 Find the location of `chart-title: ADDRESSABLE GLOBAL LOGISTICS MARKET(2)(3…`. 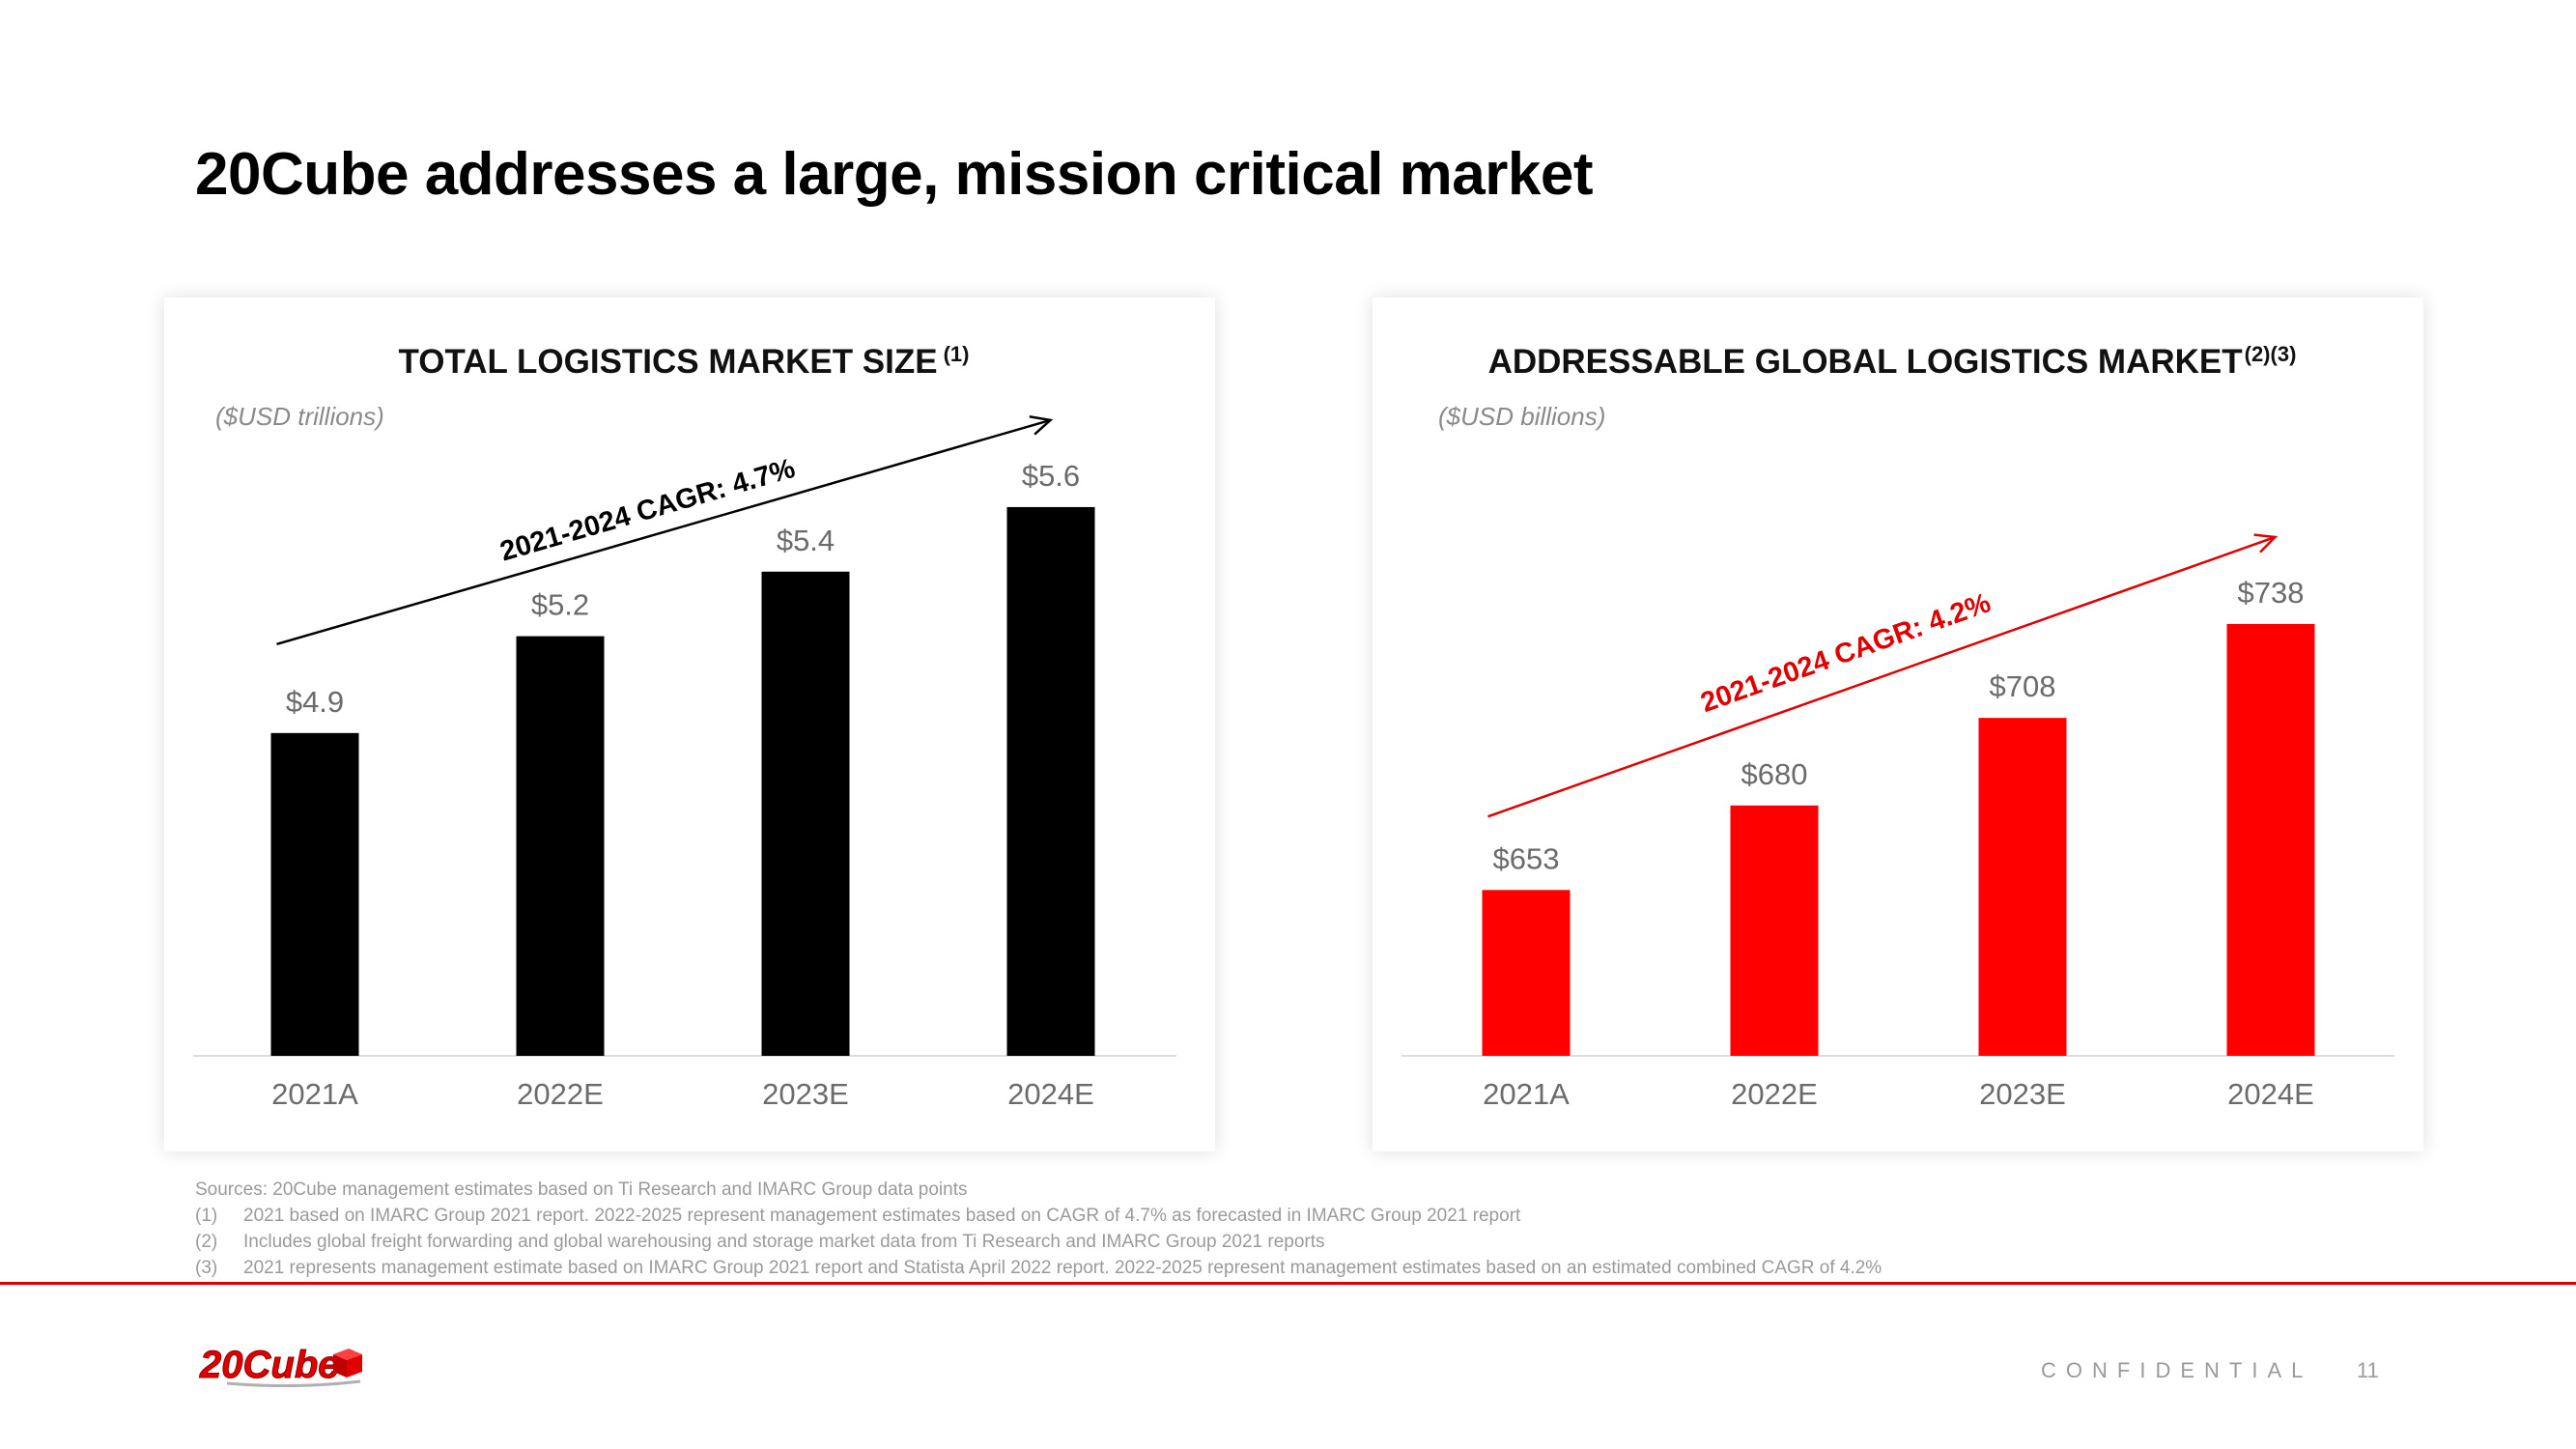

chart-title: ADDRESSABLE GLOBAL LOGISTICS MARKET(2)(3… is located at coordinates (1892, 361).